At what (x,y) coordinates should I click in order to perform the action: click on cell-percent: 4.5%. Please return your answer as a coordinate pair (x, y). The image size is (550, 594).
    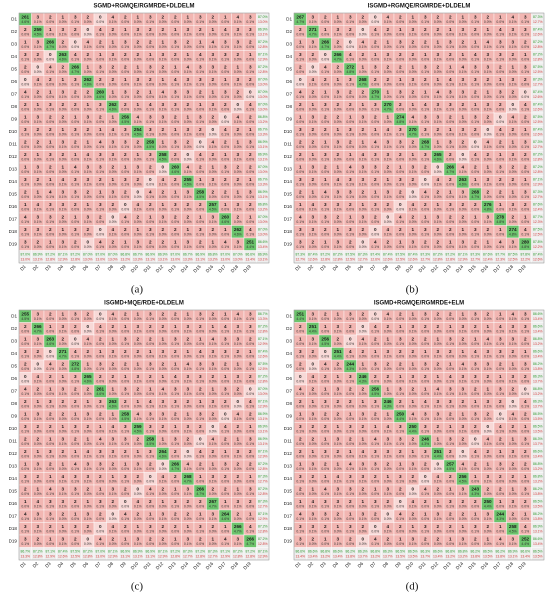
    Looking at the image, I should click on (125, 122).